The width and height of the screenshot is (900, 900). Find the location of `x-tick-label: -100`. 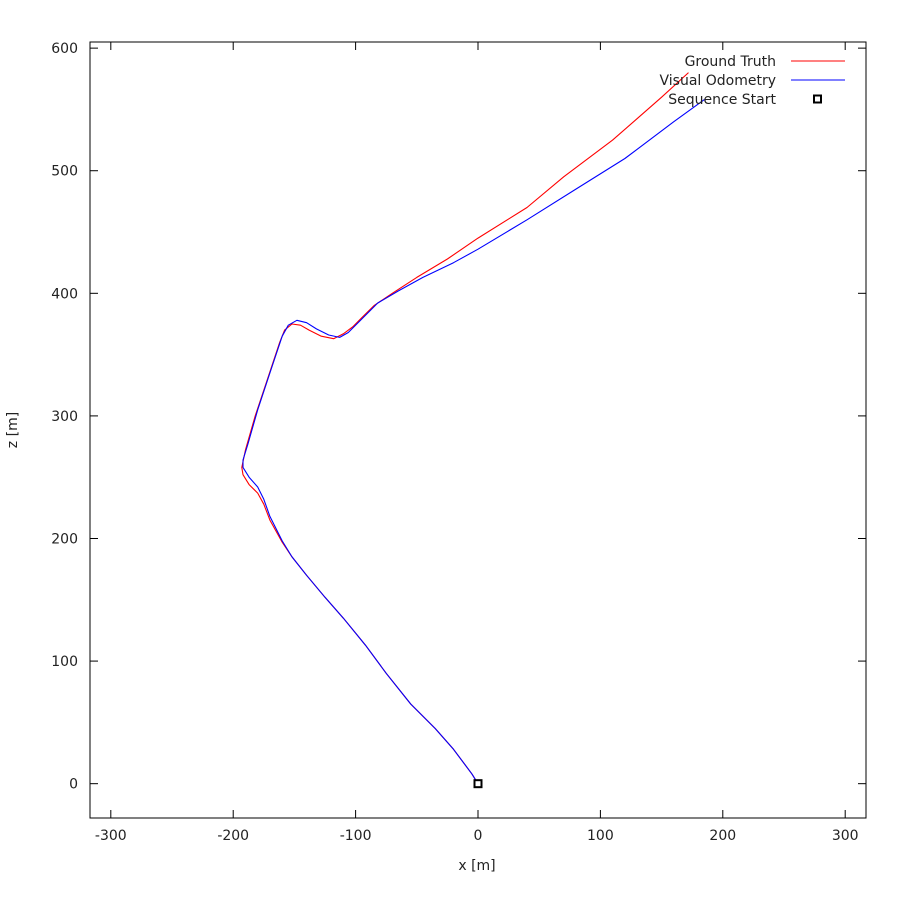

x-tick-label: -100 is located at coordinates (356, 836).